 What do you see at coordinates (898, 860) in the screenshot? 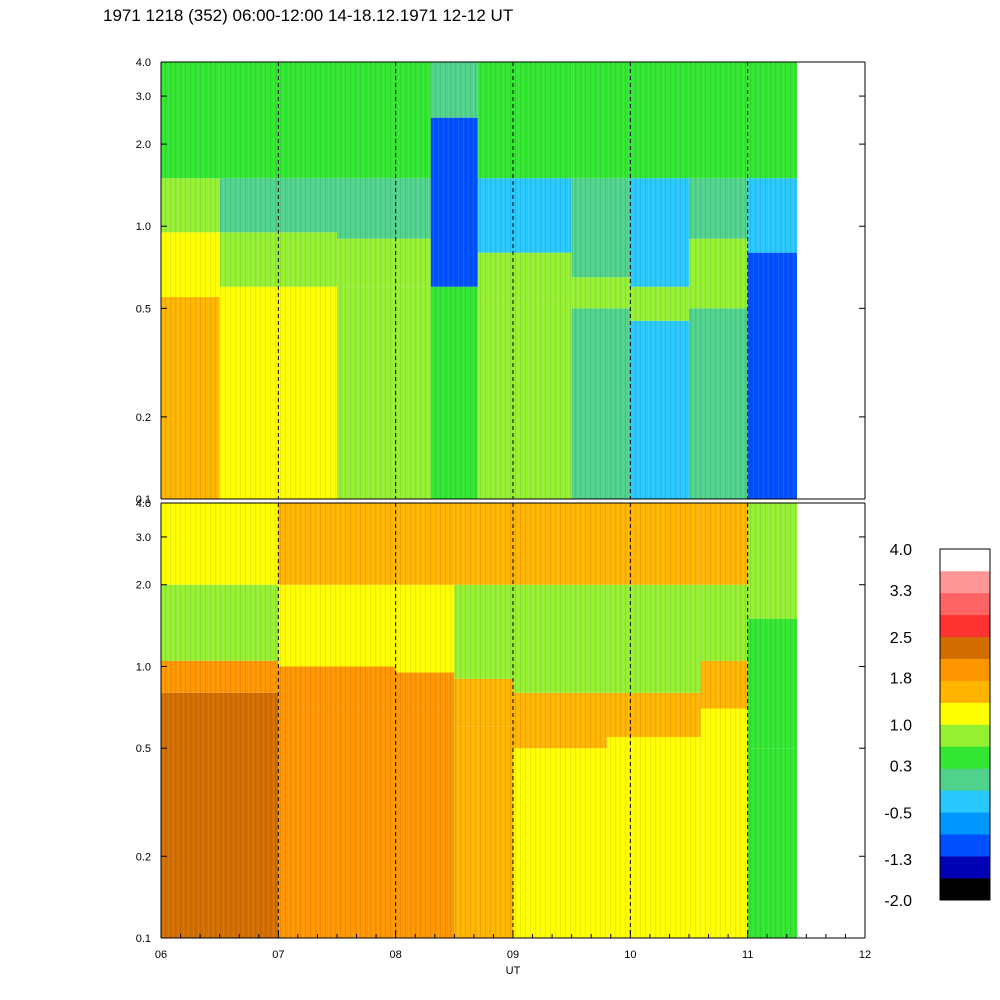
I see `colorbar-label: -1.3` at bounding box center [898, 860].